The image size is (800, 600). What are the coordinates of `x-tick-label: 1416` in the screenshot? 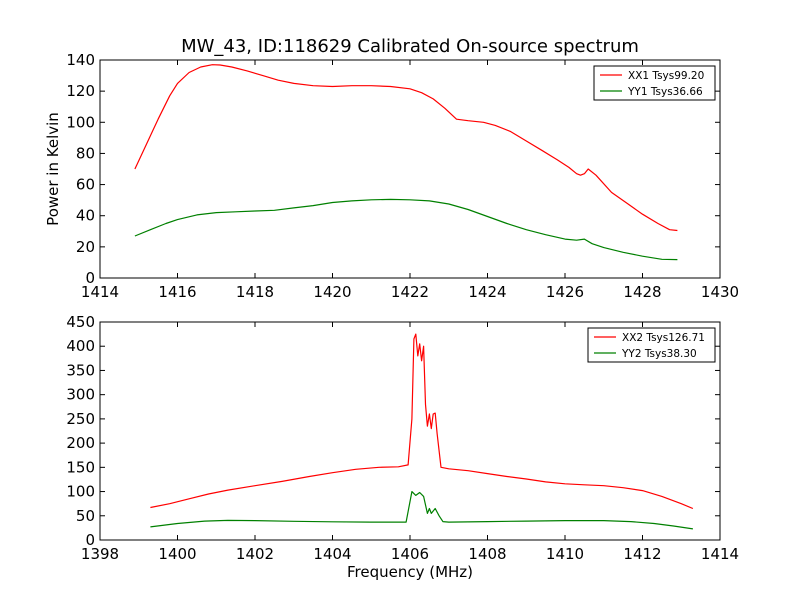 It's located at (177, 292).